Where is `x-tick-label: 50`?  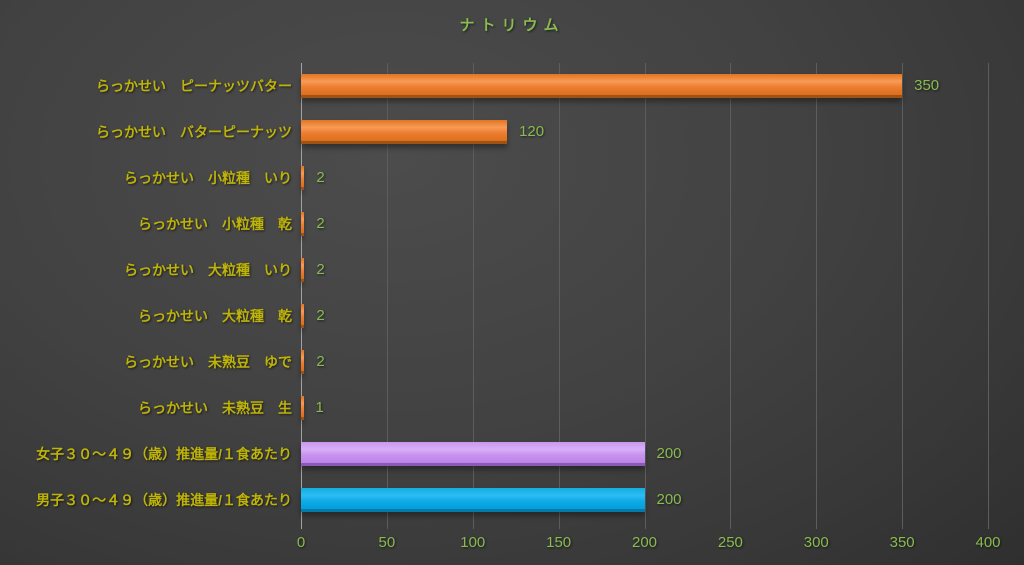
x-tick-label: 50 is located at coordinates (387, 542).